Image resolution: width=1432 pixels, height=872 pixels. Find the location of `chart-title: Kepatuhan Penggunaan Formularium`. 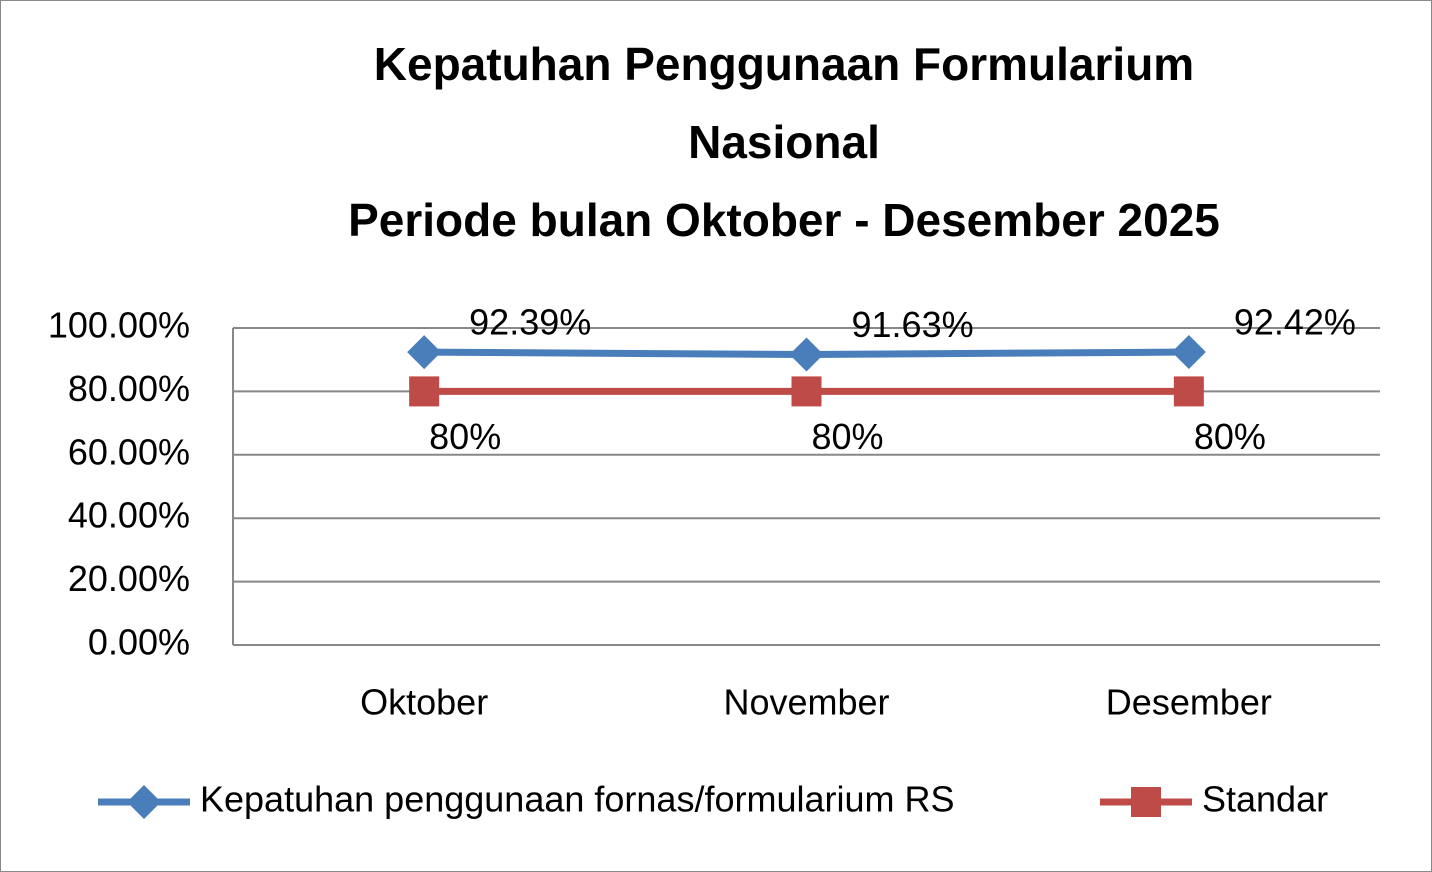

chart-title: Kepatuhan Penggunaan Formularium is located at coordinates (784, 64).